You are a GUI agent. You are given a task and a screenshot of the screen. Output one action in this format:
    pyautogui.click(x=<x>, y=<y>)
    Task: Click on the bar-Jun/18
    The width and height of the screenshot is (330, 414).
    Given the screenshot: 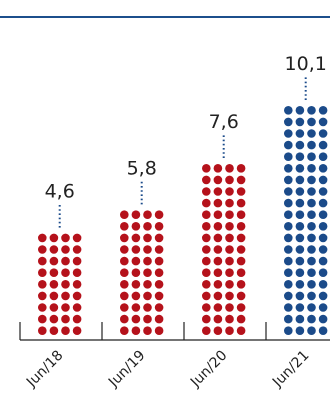 What is the action you would take?
    pyautogui.click(x=60, y=284)
    